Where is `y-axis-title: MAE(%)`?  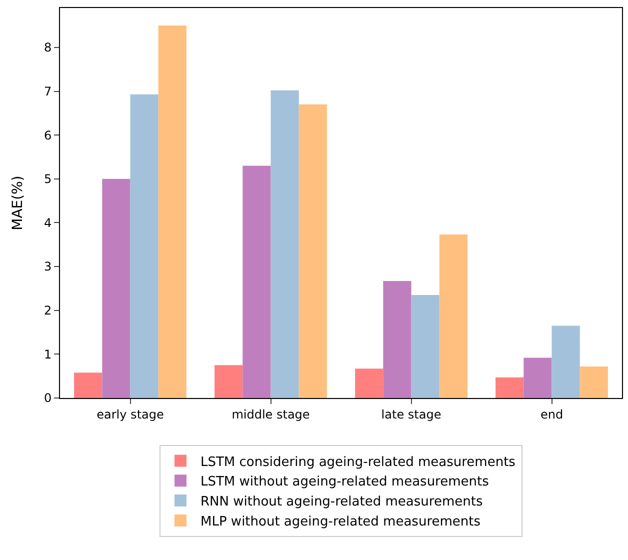 y-axis-title: MAE(%) is located at coordinates (18, 203).